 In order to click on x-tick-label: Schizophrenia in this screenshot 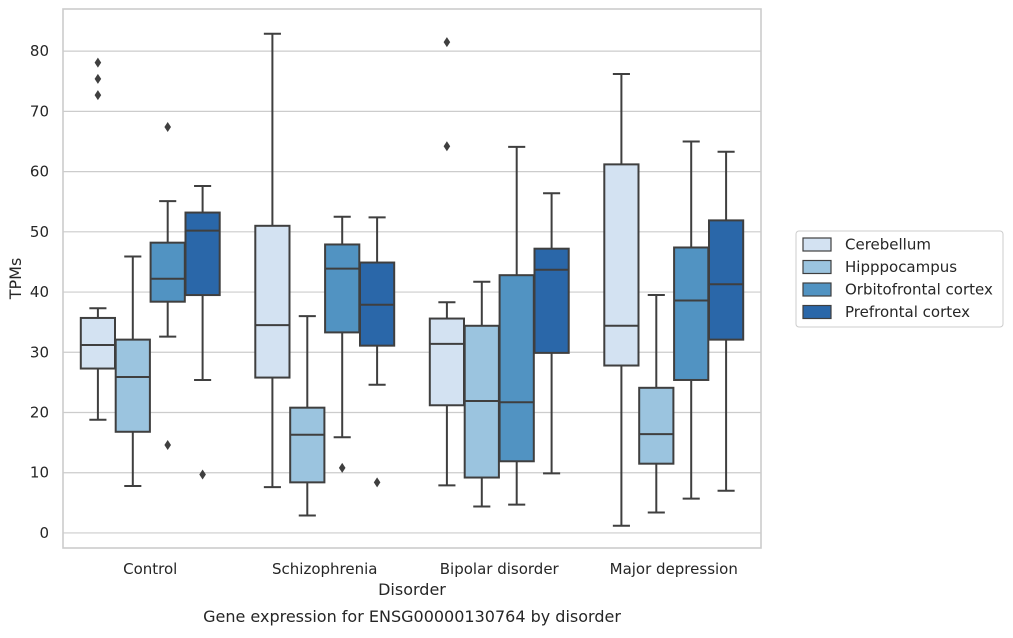, I will do `click(324, 569)`.